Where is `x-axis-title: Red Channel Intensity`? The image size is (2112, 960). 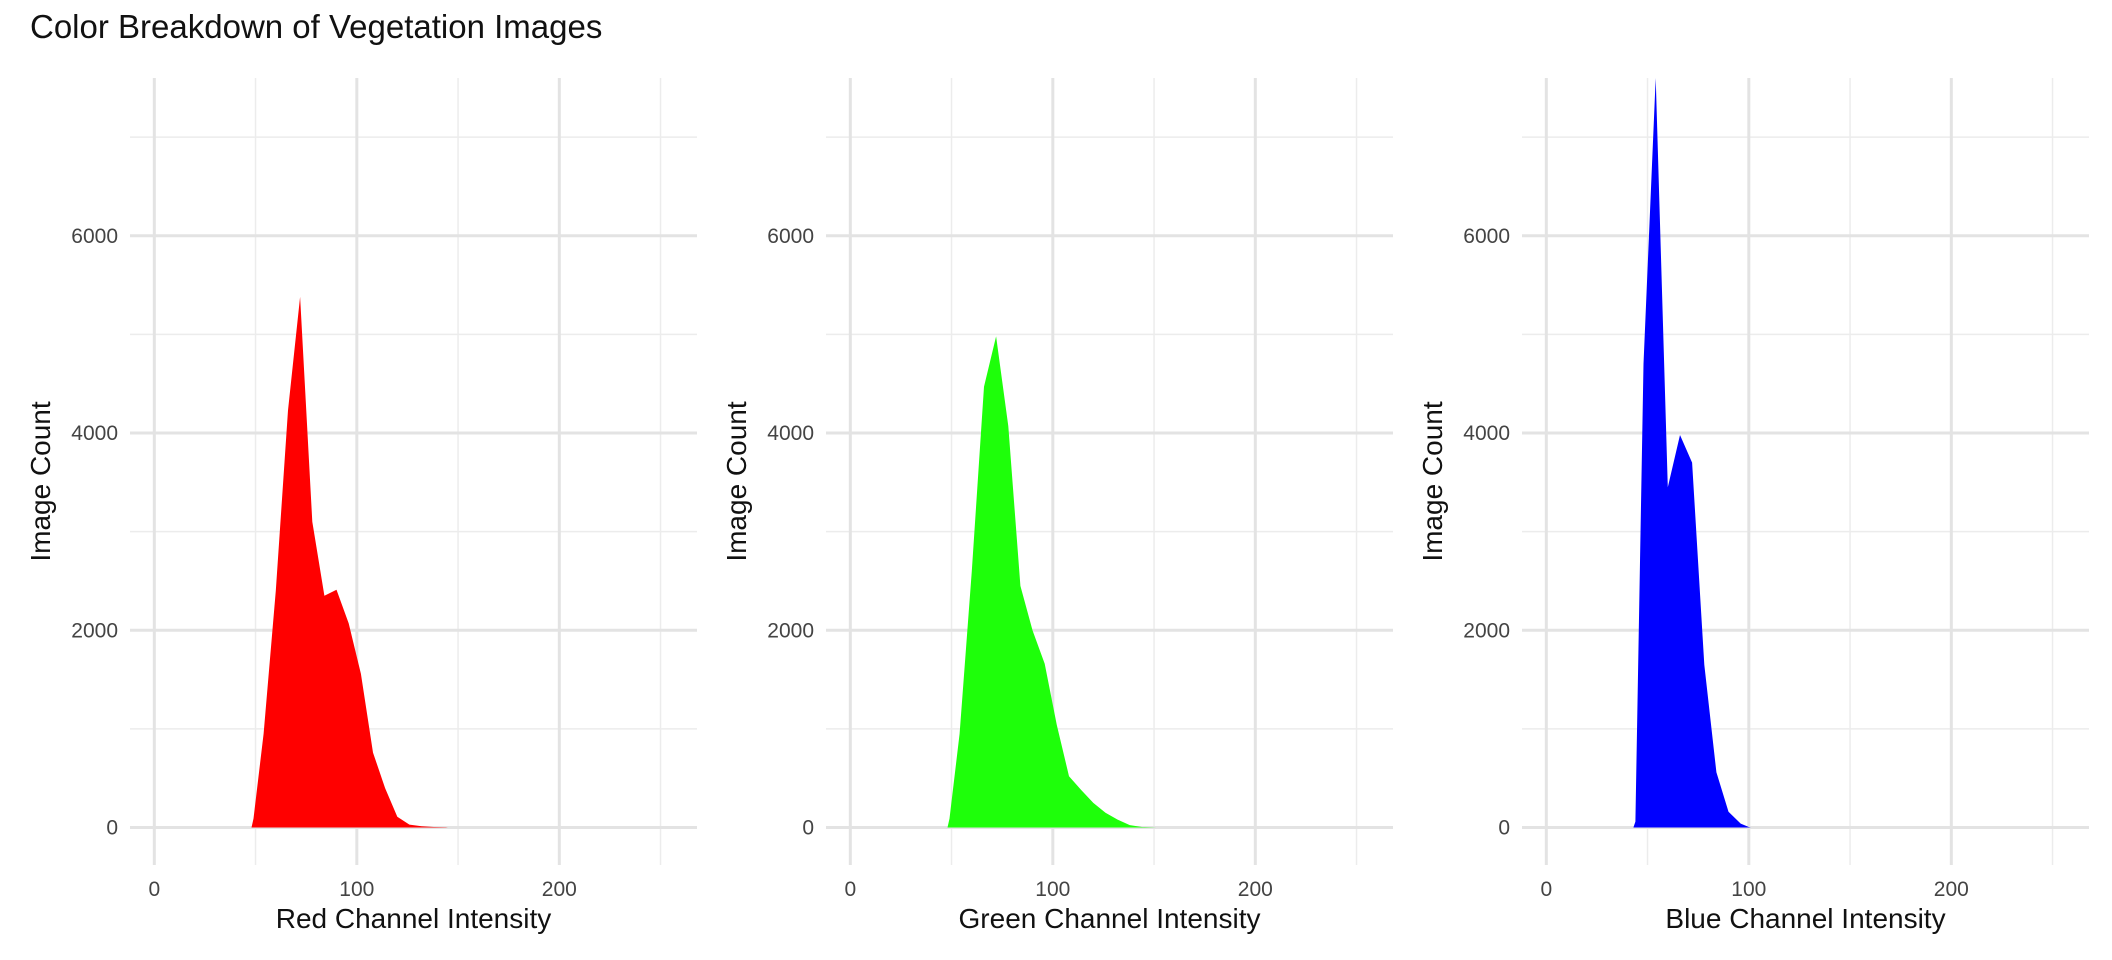 x-axis-title: Red Channel Intensity is located at coordinates (414, 918).